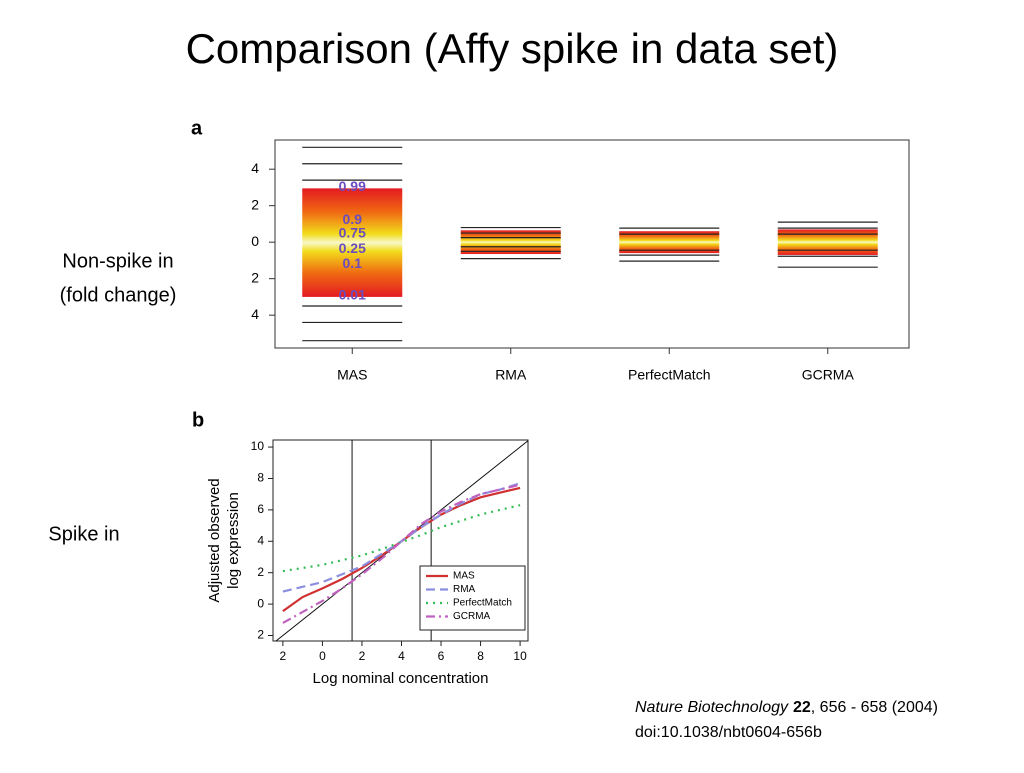 The image size is (1024, 773). What do you see at coordinates (511, 375) in the screenshot?
I see `x-tick-label: RMA` at bounding box center [511, 375].